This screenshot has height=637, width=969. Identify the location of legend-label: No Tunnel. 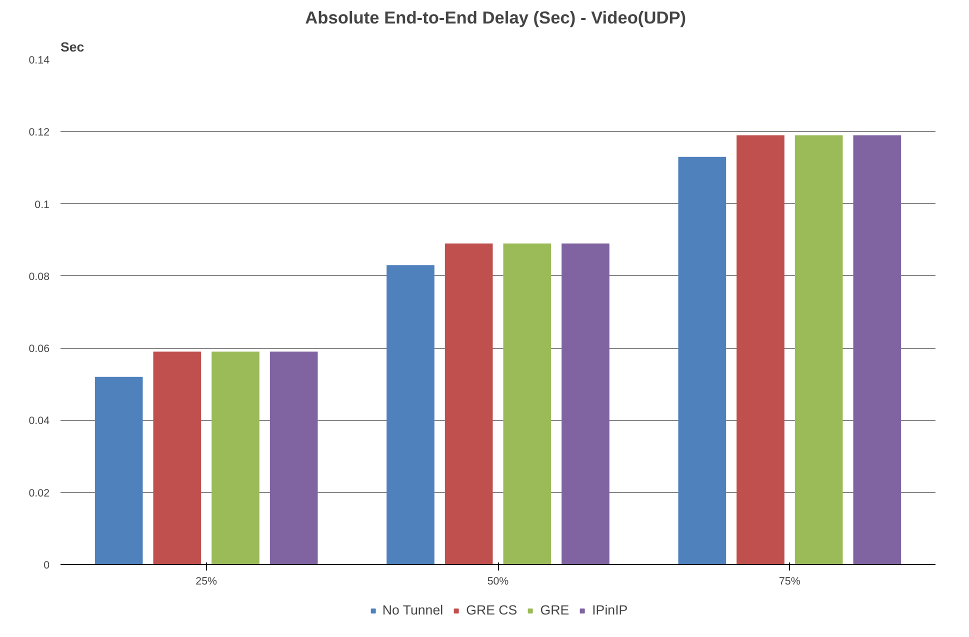
(413, 610).